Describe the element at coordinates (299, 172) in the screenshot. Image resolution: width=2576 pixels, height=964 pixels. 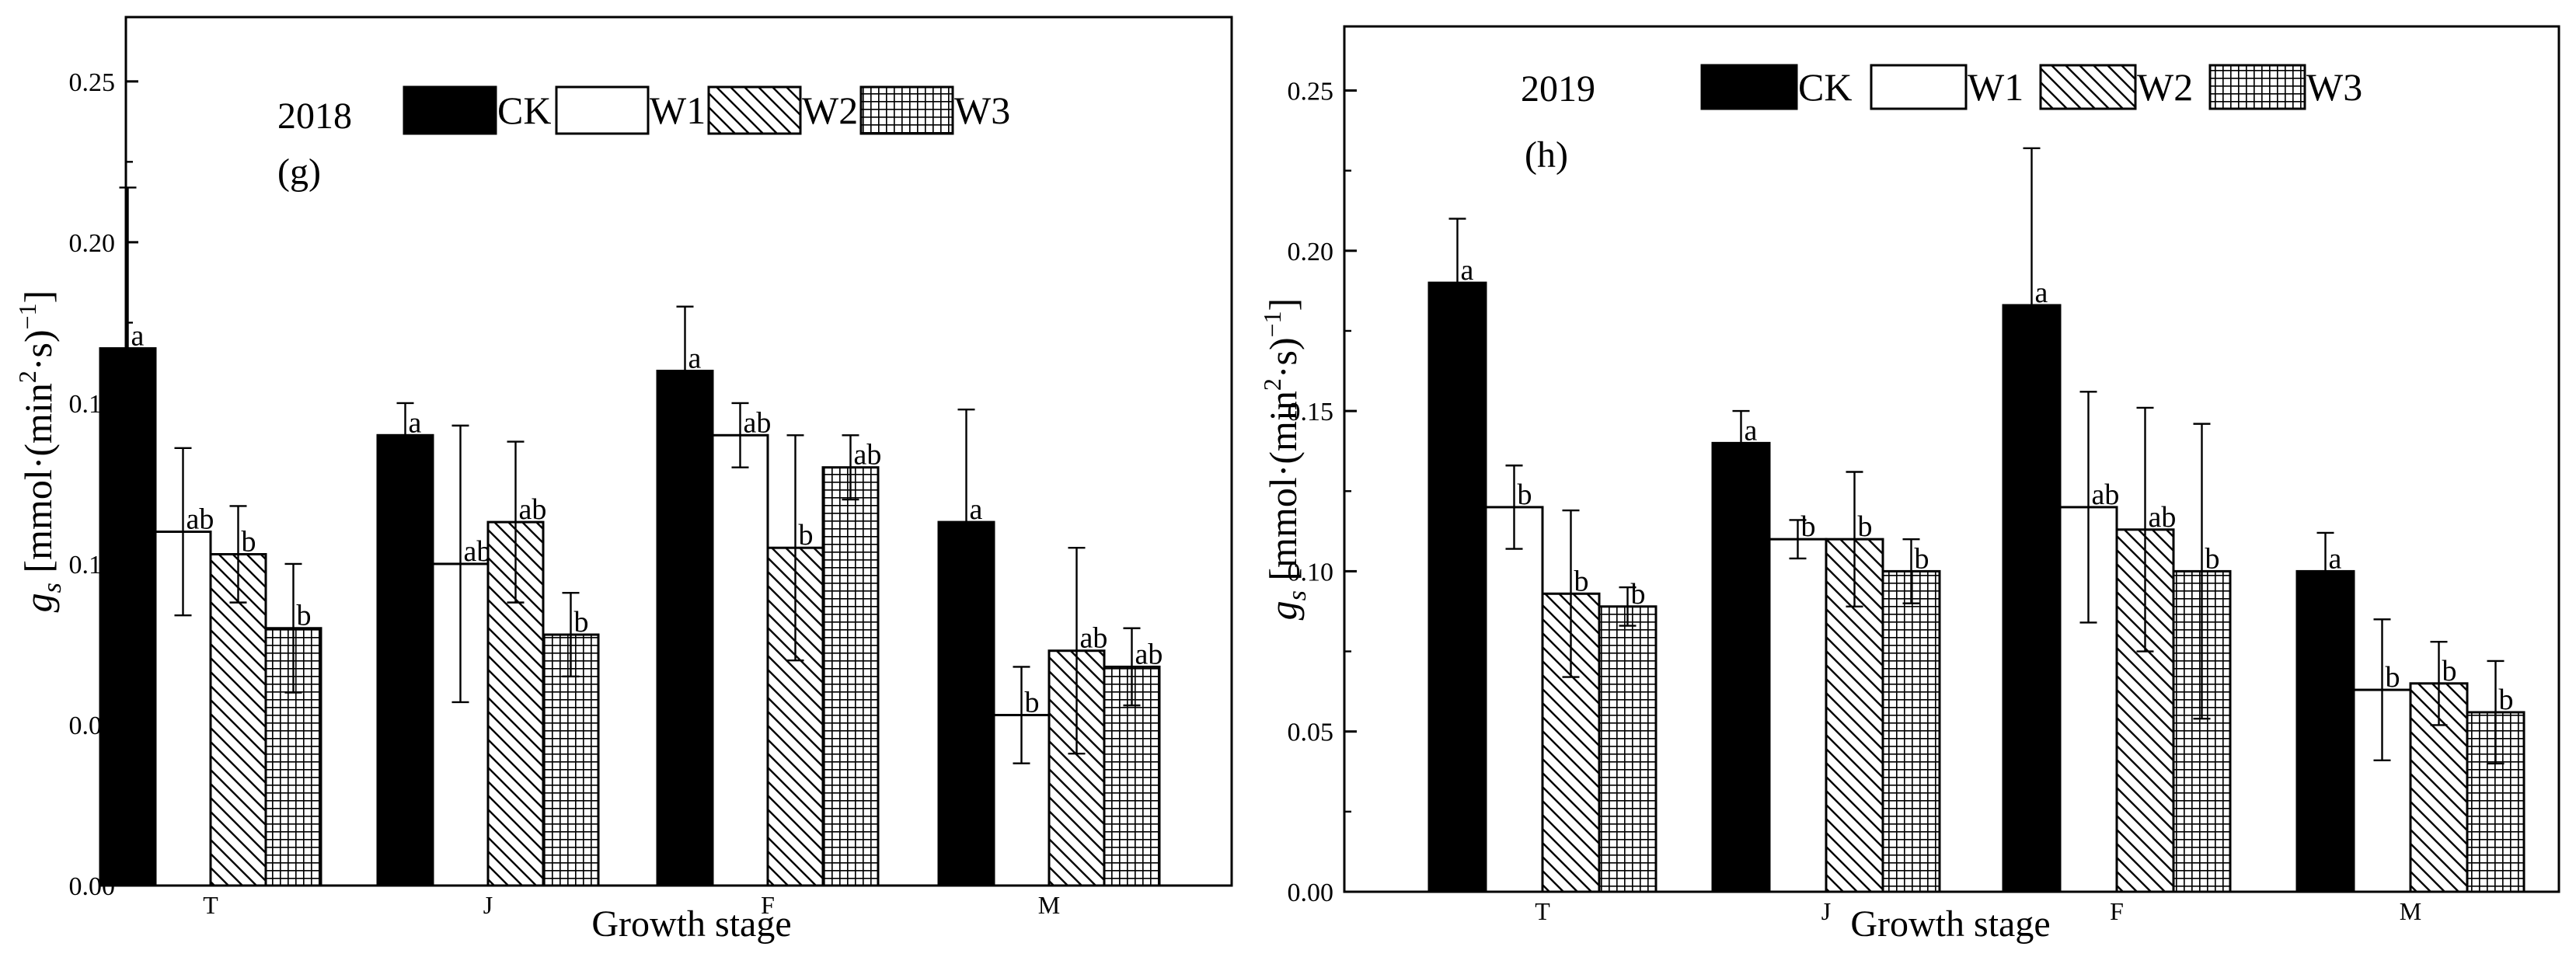
I see `panel-label: (g)` at that location.